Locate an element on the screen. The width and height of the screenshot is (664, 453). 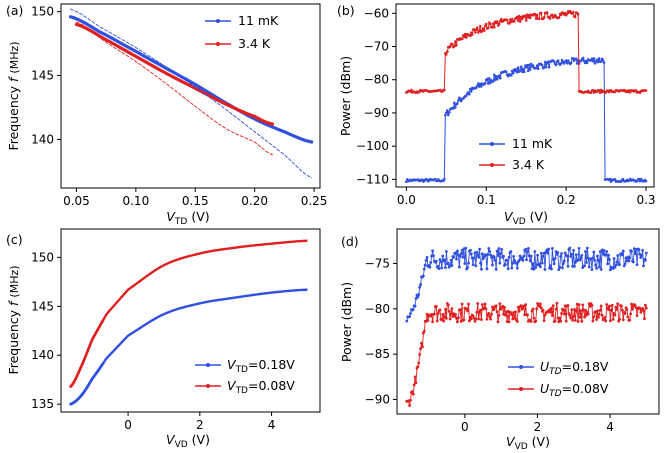
x-tick-label: 0.10 is located at coordinates (135, 201).